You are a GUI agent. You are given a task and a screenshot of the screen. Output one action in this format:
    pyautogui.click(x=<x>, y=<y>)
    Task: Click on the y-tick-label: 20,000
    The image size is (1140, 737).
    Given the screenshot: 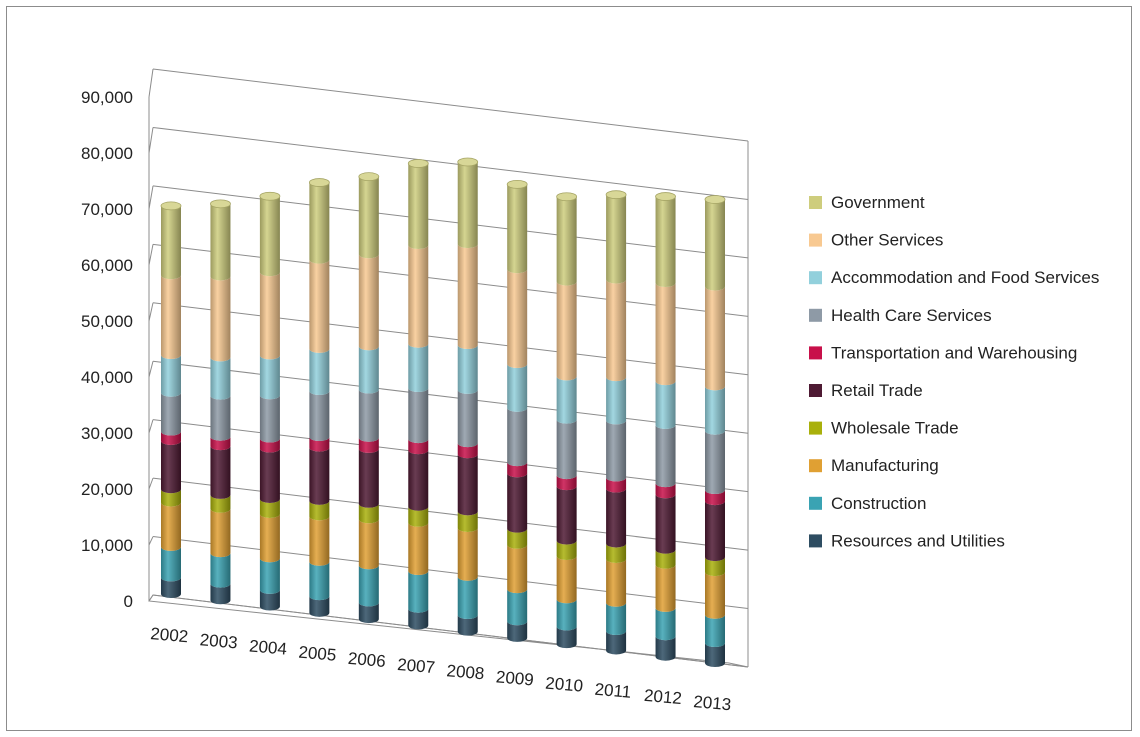 What is the action you would take?
    pyautogui.click(x=107, y=489)
    